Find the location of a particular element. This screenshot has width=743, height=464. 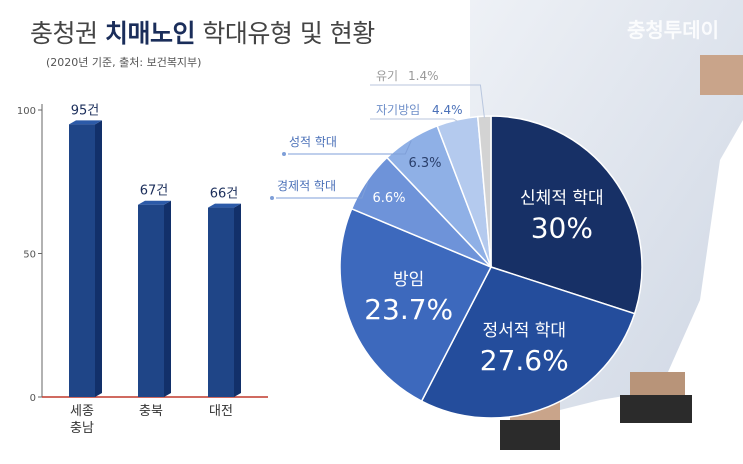

x-tick-label: 세종 is located at coordinates (82, 411).